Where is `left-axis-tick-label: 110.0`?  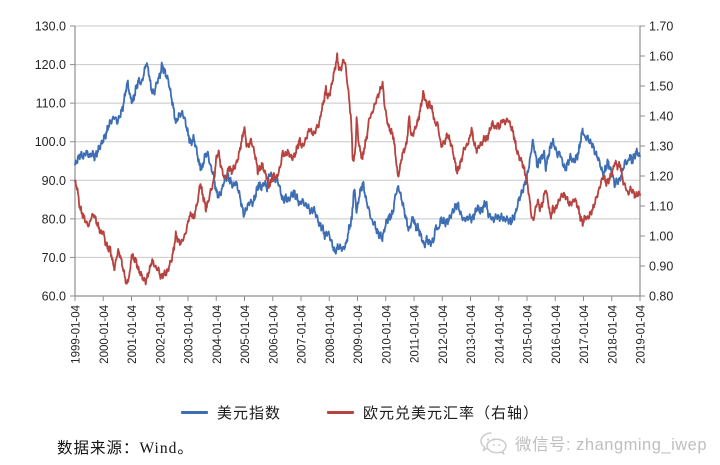
left-axis-tick-label: 110.0 is located at coordinates (51, 104).